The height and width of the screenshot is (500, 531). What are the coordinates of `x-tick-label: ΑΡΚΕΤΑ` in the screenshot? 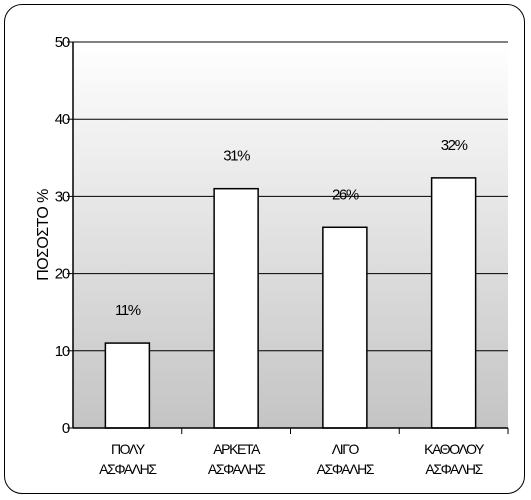 It's located at (237, 449).